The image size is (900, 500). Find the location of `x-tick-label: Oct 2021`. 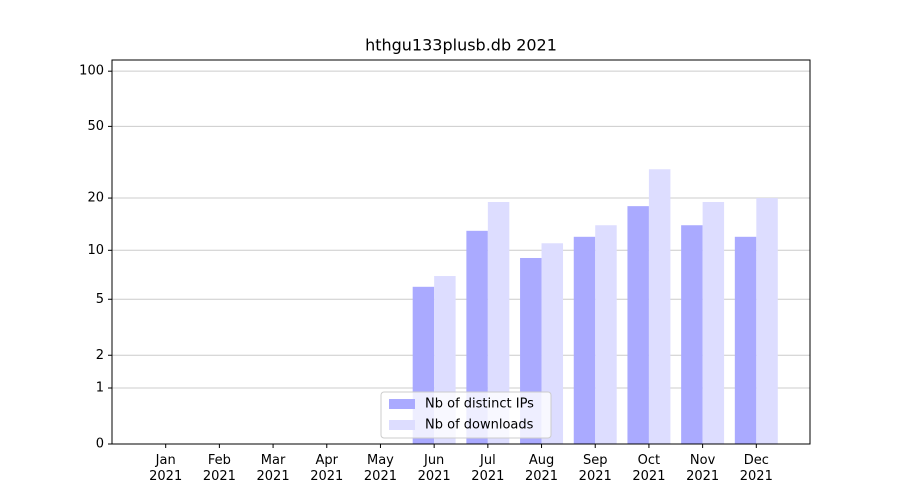

x-tick-label: Oct 2021 is located at coordinates (649, 468).